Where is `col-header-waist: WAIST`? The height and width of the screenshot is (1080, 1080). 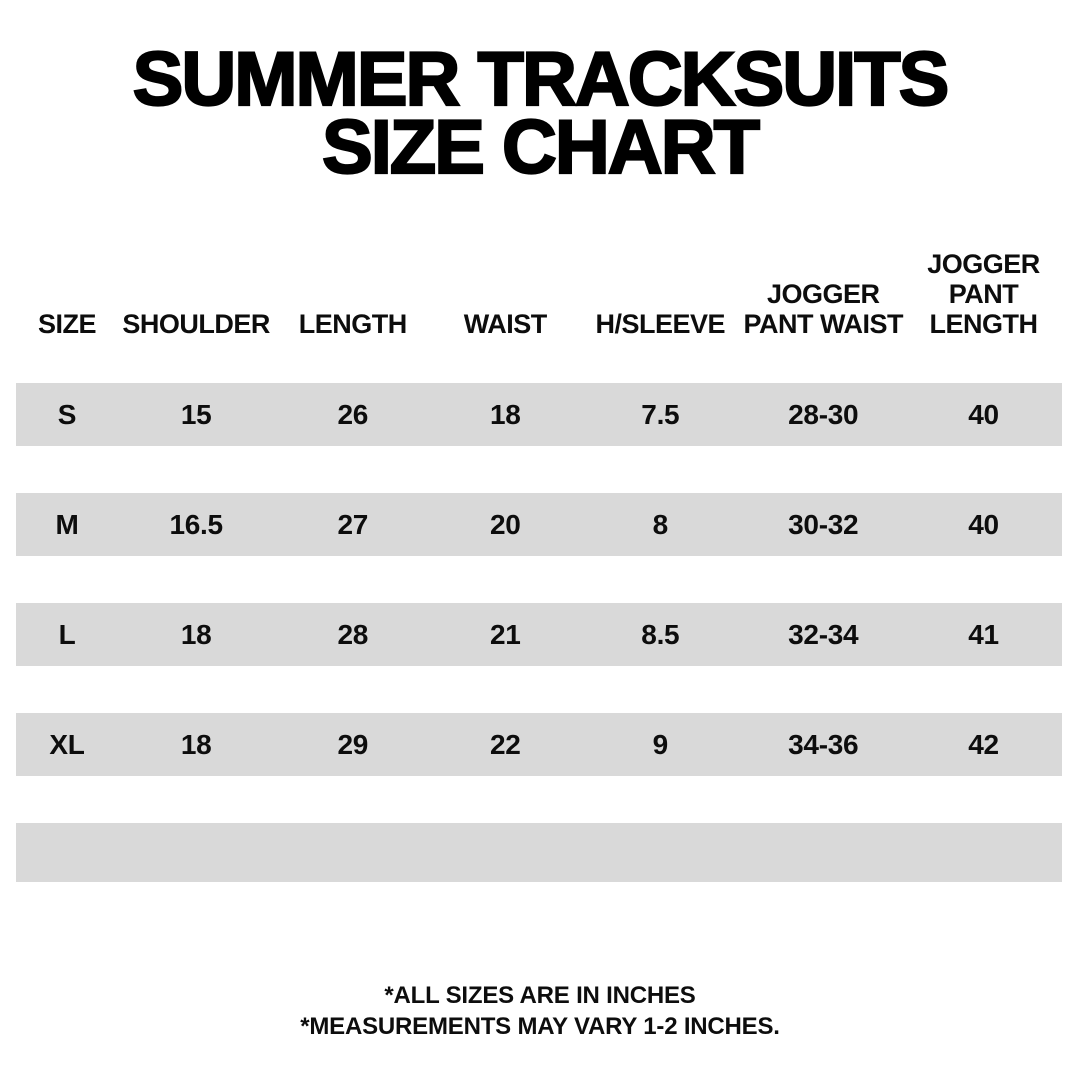 col-header-waist: WAIST is located at coordinates (505, 324).